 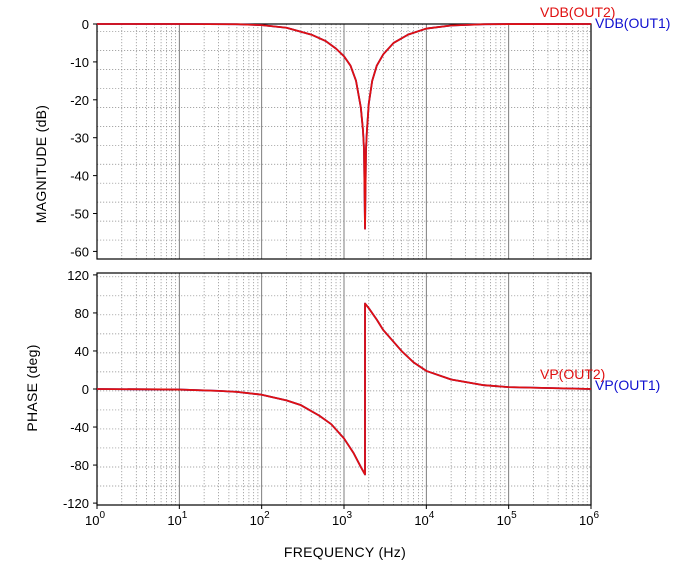 I want to click on phase-y-tick-label: 40, so click(x=82, y=351).